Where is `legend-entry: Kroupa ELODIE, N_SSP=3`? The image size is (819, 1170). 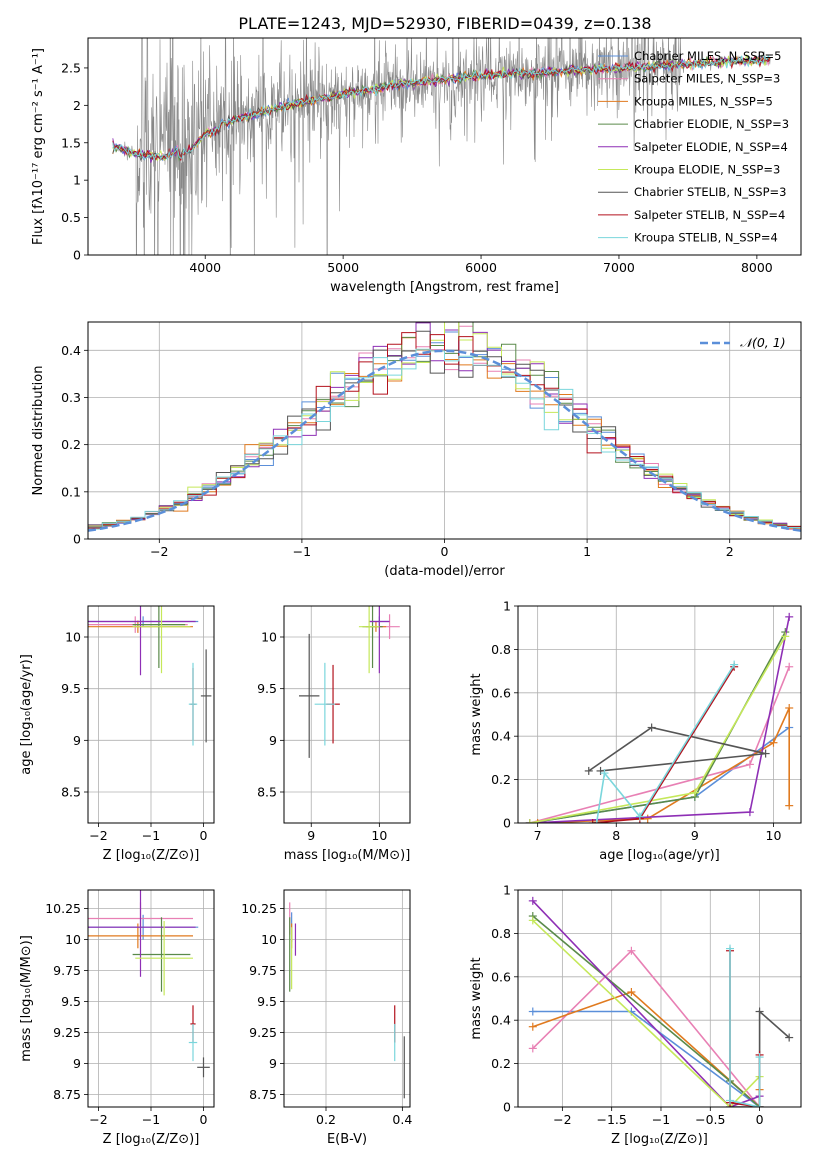 legend-entry: Kroupa ELODIE, N_SSP=3 is located at coordinates (707, 170).